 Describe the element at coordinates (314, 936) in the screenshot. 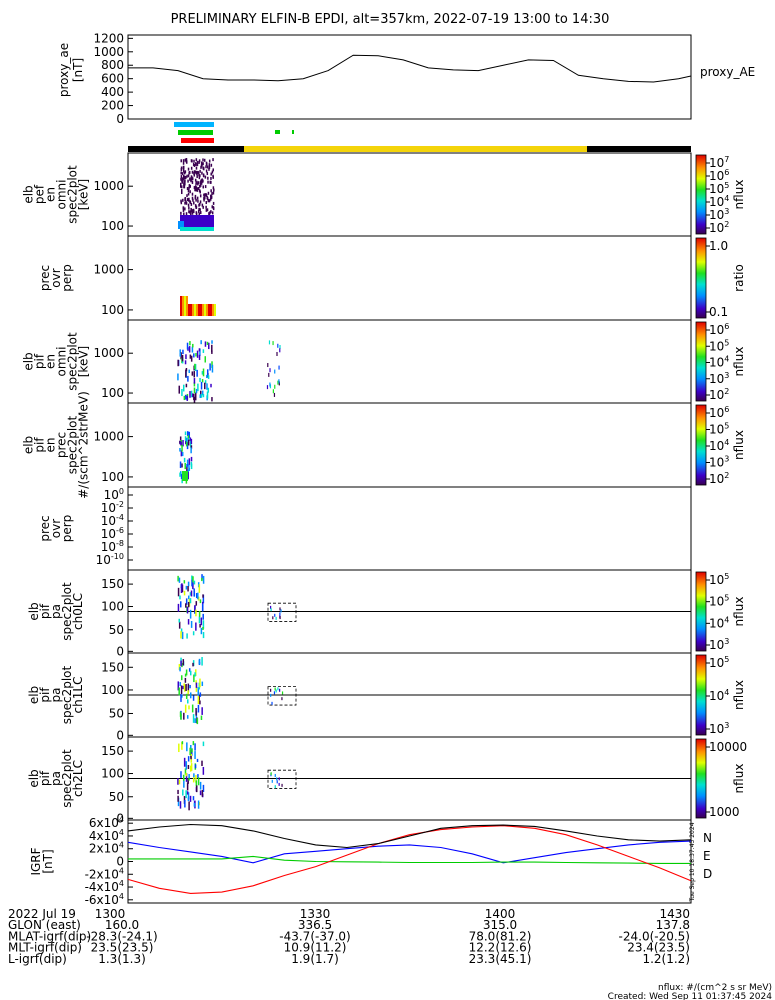

I see `footer-value: -43.7(-37.0)` at that location.